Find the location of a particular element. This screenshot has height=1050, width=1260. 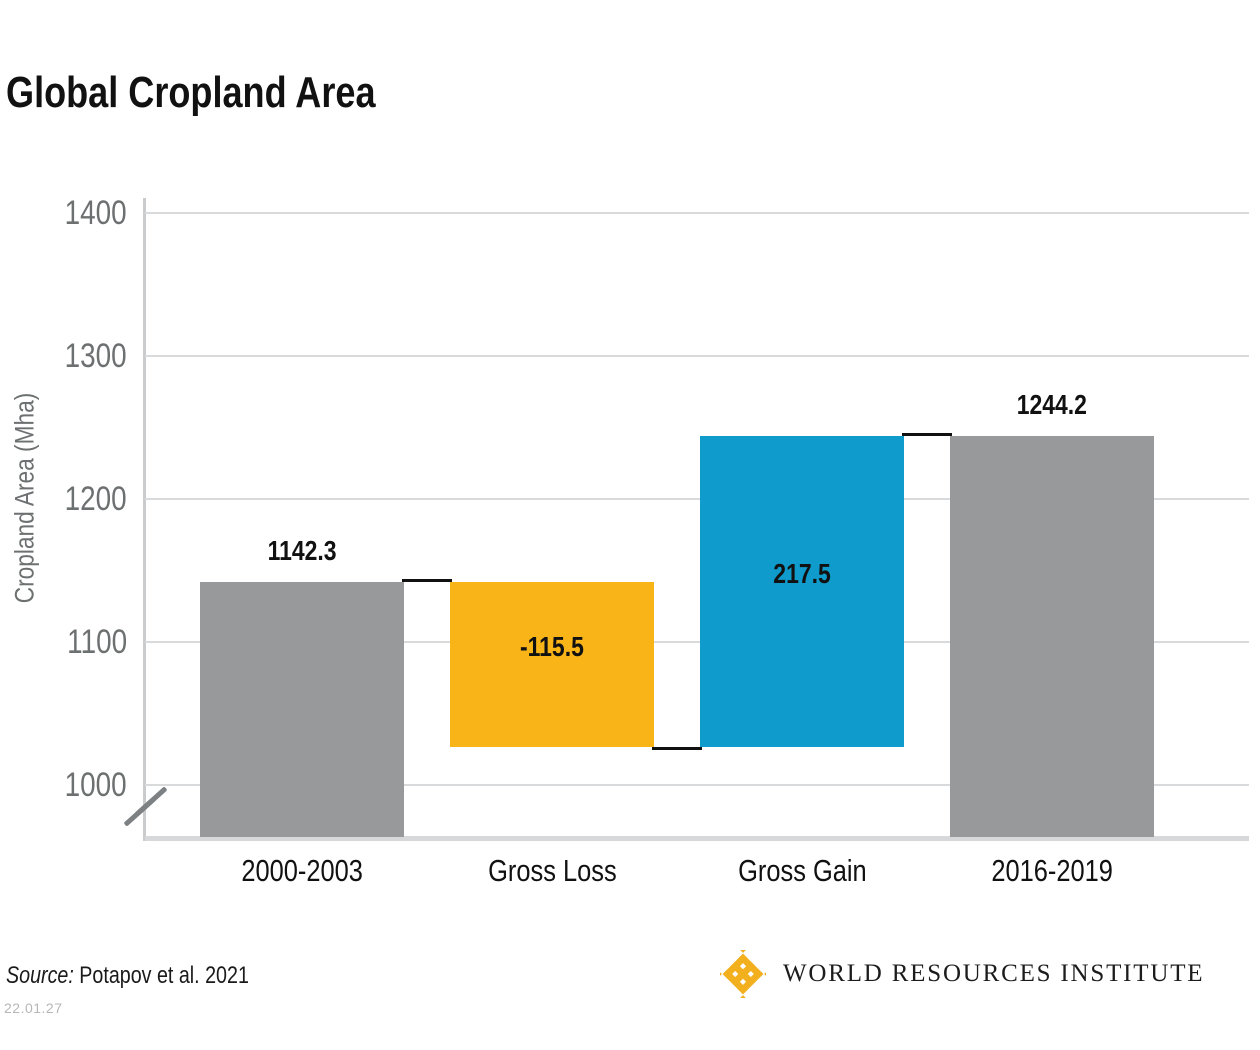

value-label-2000-2003: 1142.3 is located at coordinates (302, 551).